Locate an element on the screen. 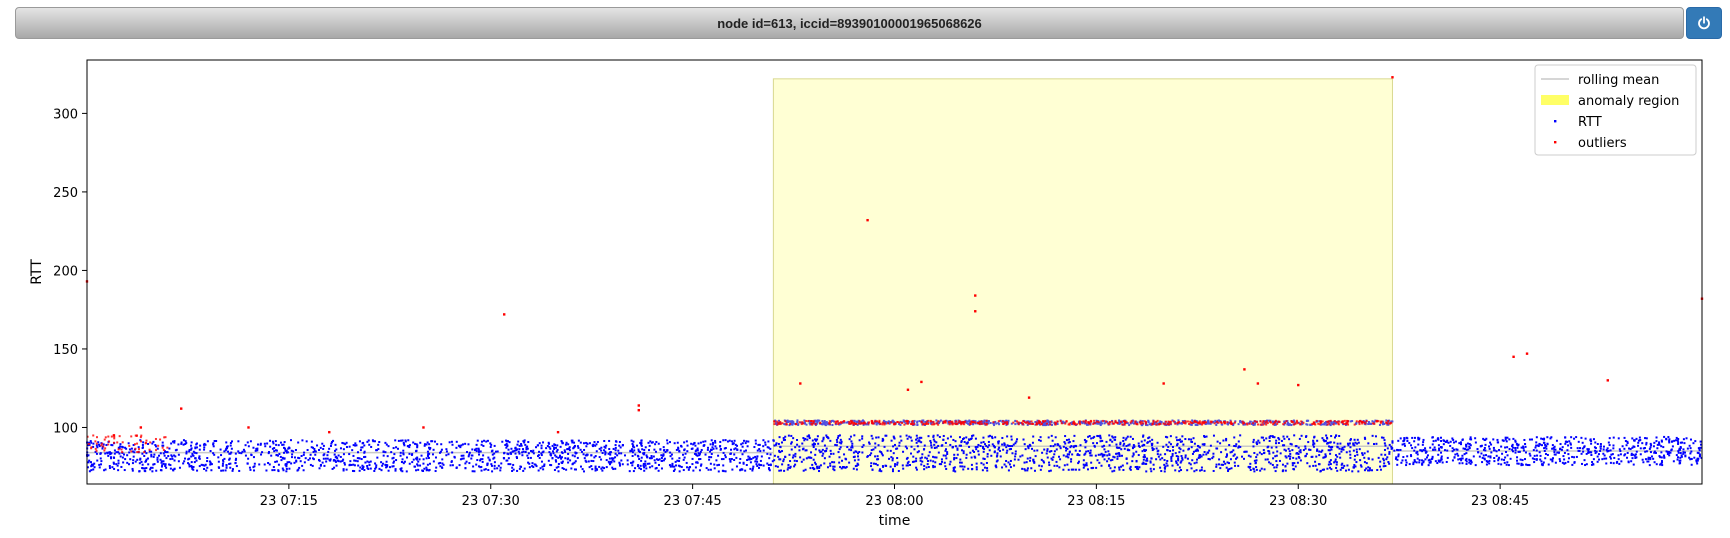 The height and width of the screenshot is (538, 1730). power-button is located at coordinates (1704, 23).